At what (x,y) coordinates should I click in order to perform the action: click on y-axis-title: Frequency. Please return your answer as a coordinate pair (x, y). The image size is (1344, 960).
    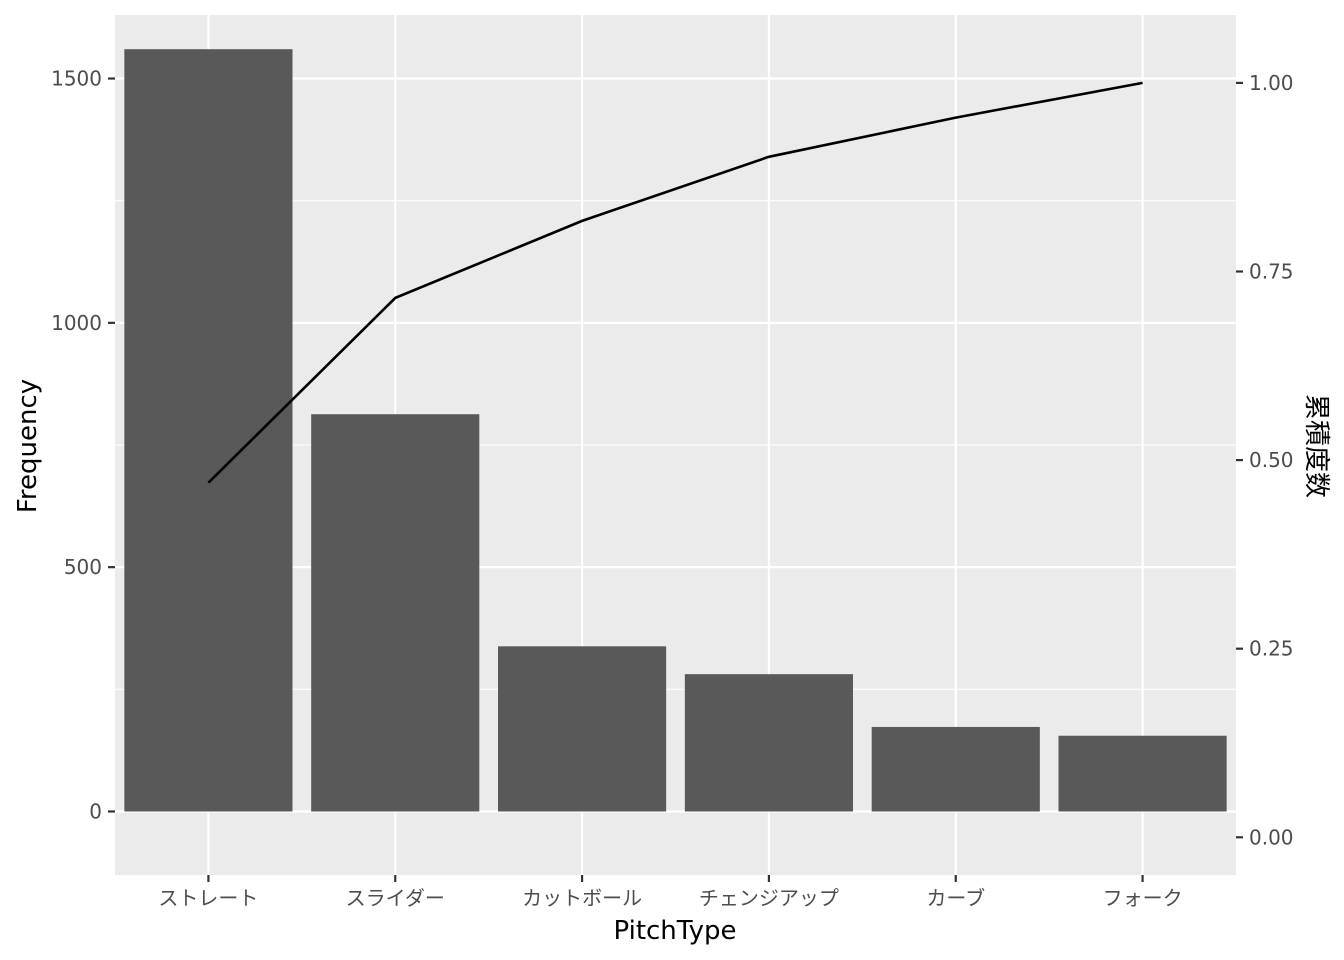
    Looking at the image, I should click on (28, 446).